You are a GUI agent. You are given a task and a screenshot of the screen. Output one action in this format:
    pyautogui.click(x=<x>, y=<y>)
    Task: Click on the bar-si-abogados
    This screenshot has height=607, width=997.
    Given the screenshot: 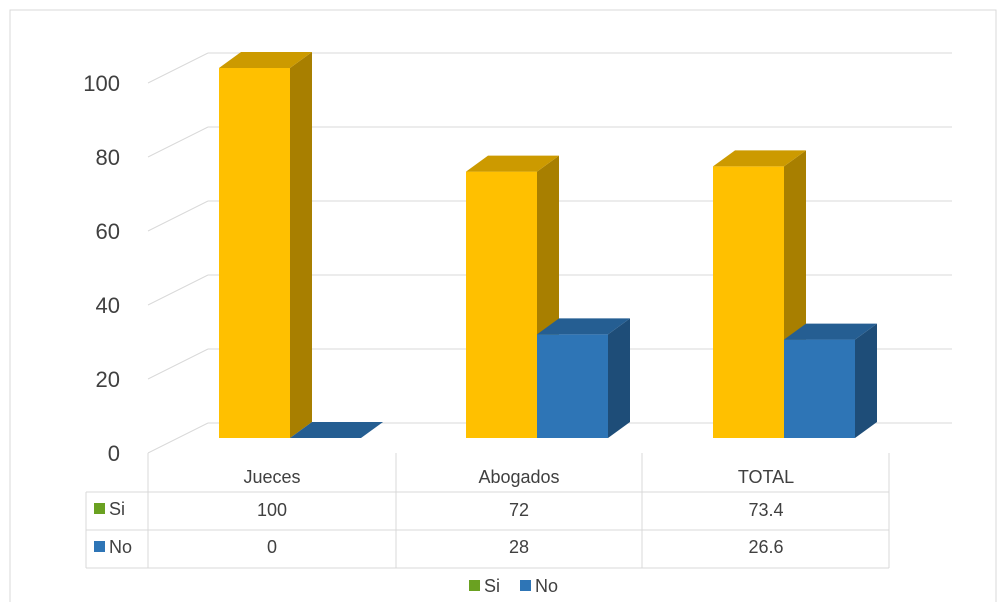 What is the action you would take?
    pyautogui.click(x=501, y=304)
    